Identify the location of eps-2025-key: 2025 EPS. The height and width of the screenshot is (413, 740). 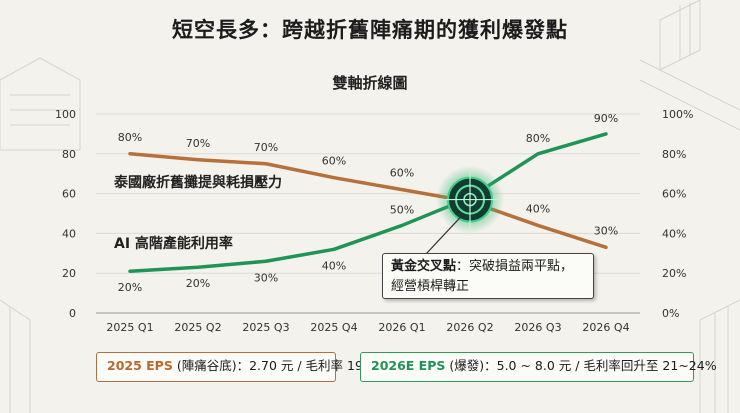
(140, 365).